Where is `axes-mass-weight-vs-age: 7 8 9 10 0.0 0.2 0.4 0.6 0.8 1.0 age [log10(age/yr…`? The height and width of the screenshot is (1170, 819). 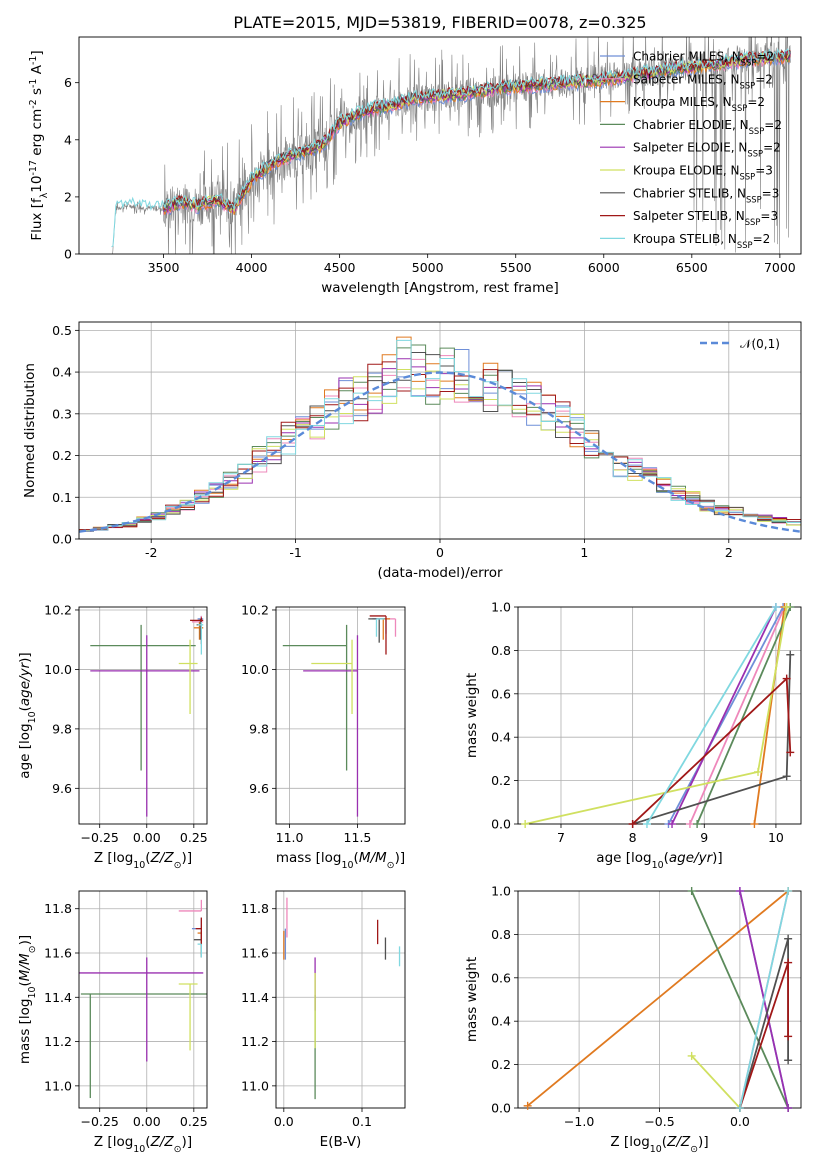
axes-mass-weight-vs-age: 7 8 9 10 0.0 0.2 0.4 0.6 0.8 1.0 age [log10(age/yr… is located at coordinates (633, 735).